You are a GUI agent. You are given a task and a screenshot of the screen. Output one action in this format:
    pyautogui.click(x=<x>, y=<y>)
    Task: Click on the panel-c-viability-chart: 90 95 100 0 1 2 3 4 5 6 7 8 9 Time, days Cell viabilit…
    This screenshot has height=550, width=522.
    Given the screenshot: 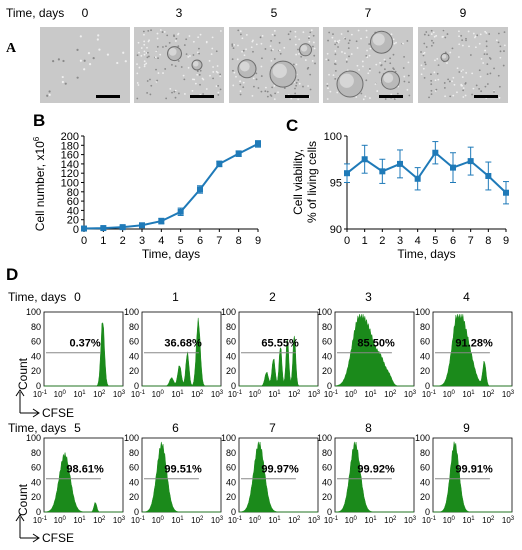 What is the action you would take?
    pyautogui.click(x=400, y=196)
    